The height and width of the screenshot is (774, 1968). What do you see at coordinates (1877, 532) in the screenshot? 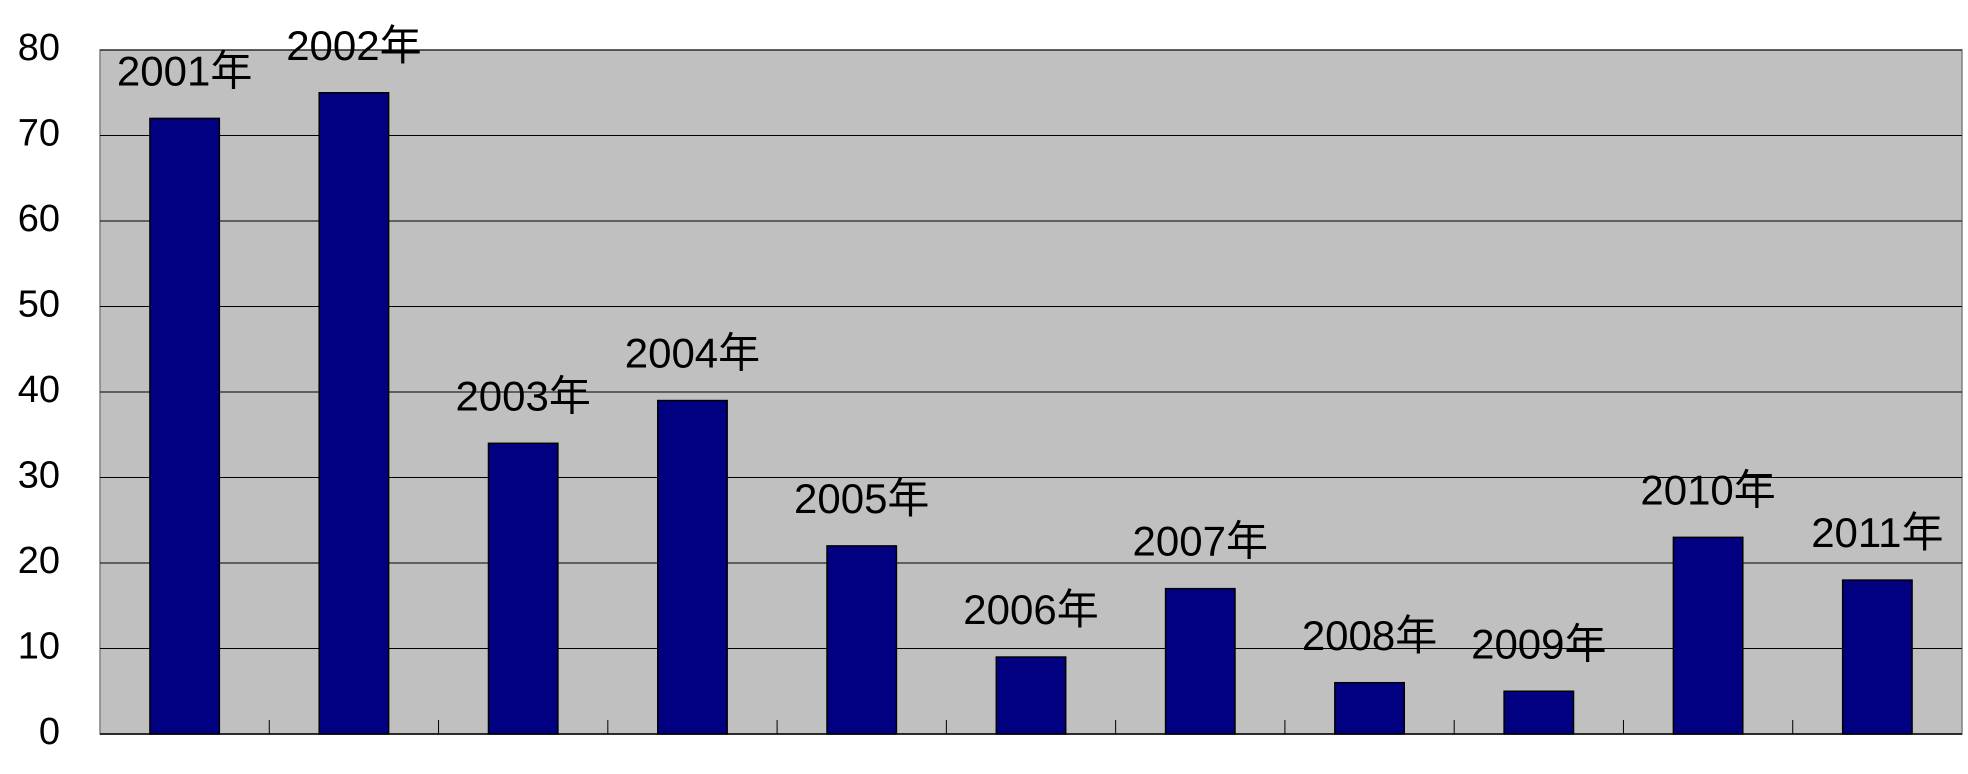
I see `bar-label: 2011年` at bounding box center [1877, 532].